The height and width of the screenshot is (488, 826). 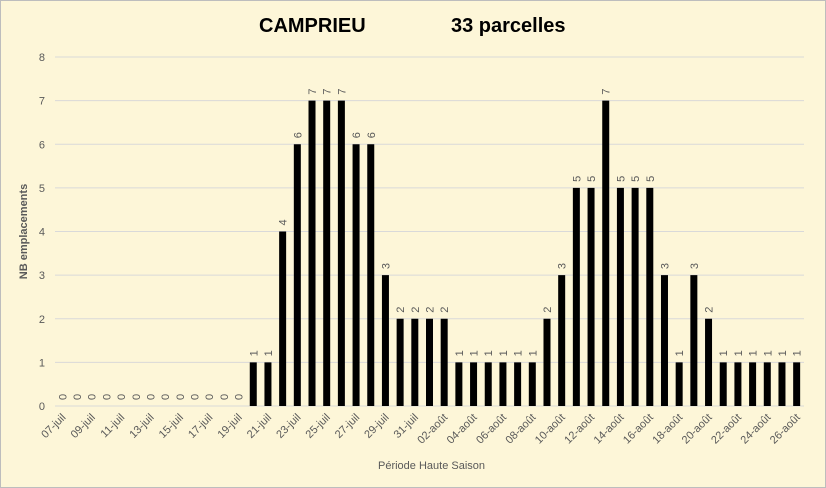 I want to click on x-tick-label: 13-juil, so click(x=141, y=426).